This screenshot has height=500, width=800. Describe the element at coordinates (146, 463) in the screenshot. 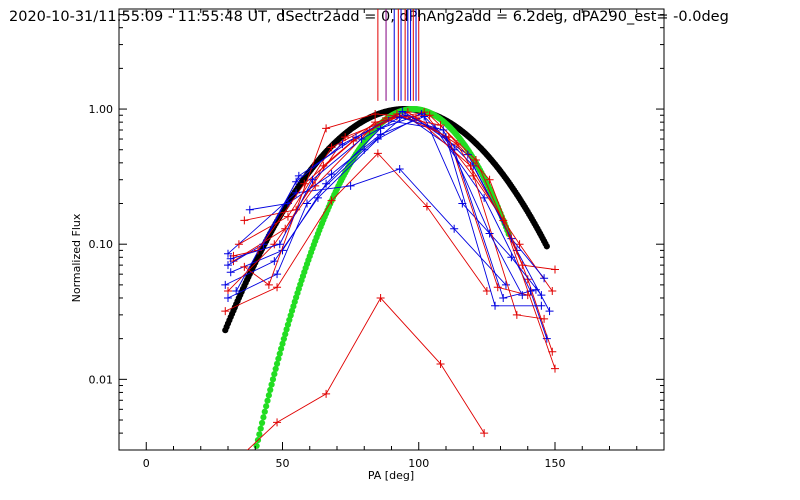

I see `x-tick-label: 0` at that location.